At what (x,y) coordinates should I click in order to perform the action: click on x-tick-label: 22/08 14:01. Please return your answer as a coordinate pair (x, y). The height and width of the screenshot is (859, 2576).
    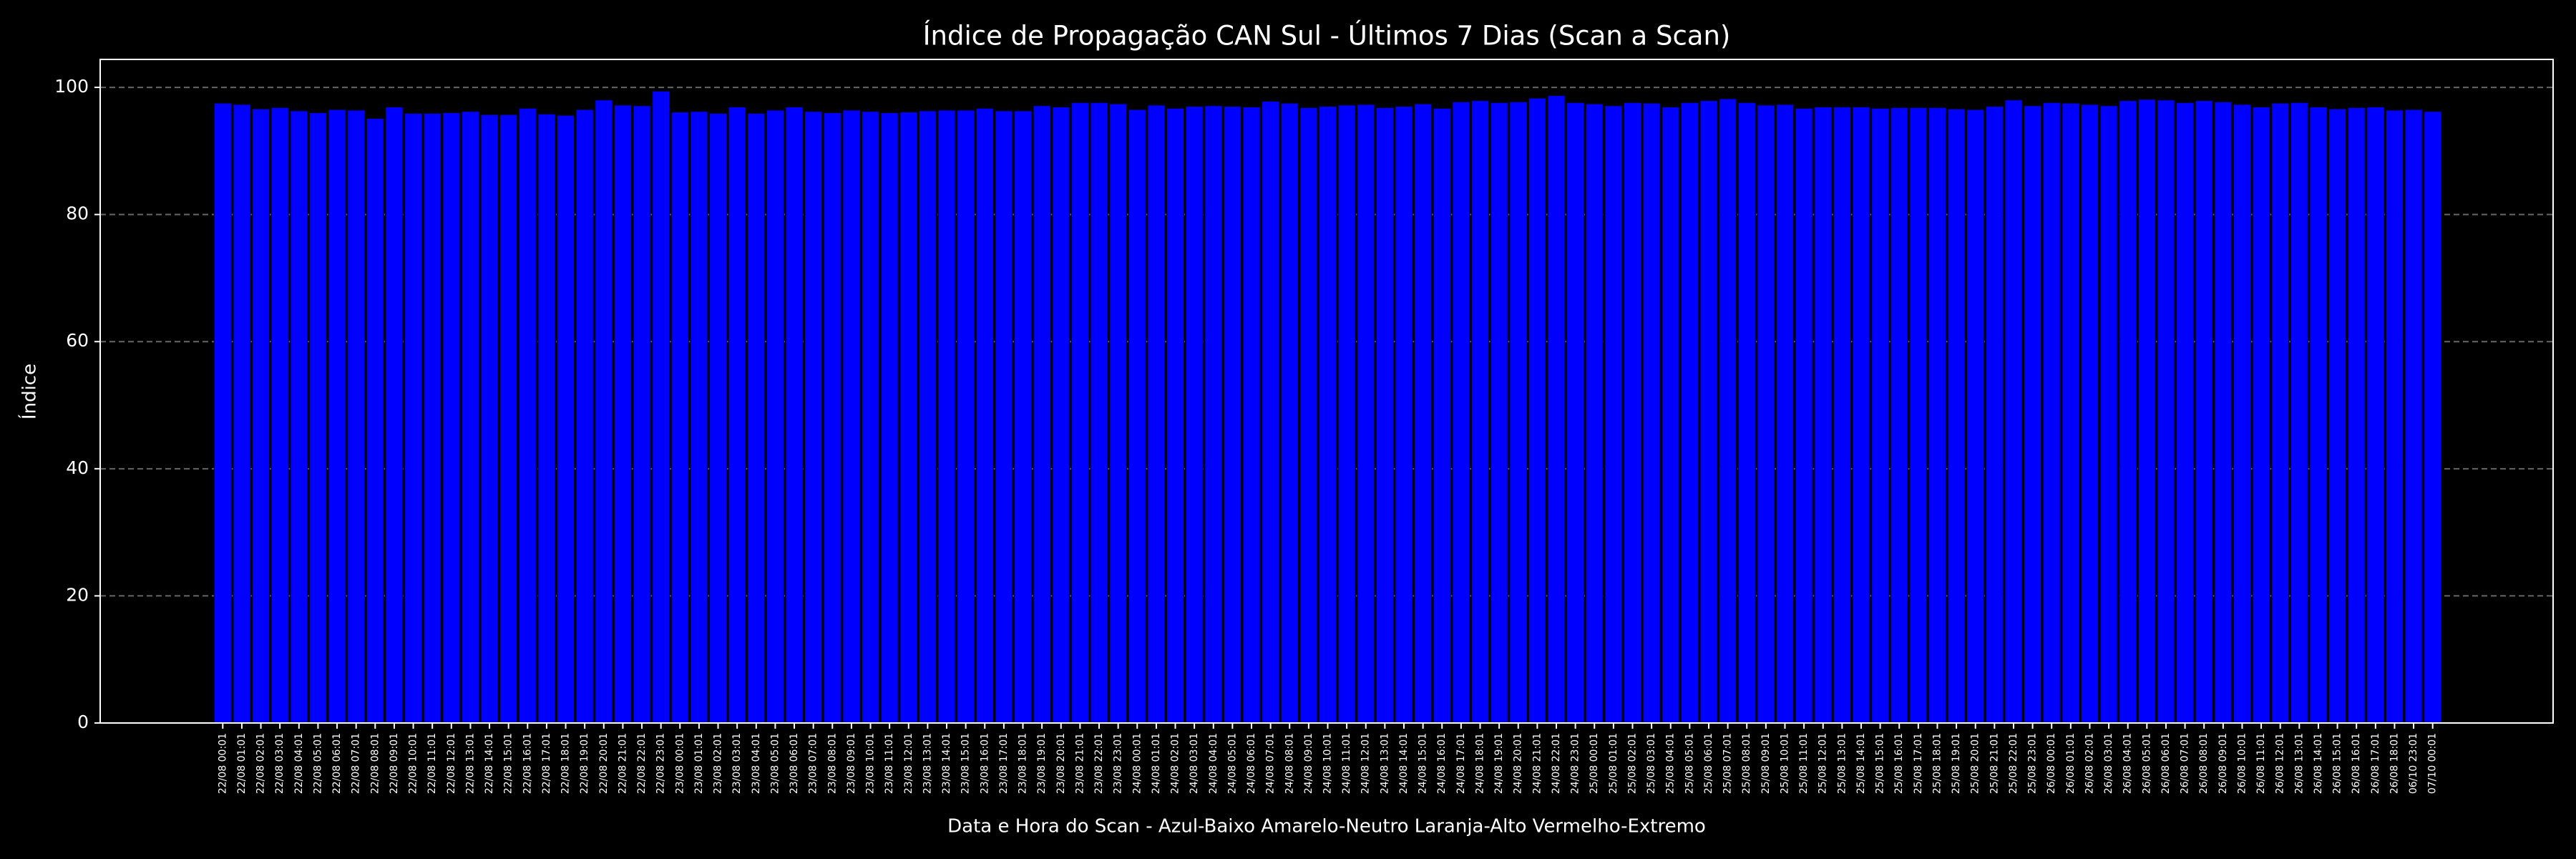
    Looking at the image, I should click on (489, 763).